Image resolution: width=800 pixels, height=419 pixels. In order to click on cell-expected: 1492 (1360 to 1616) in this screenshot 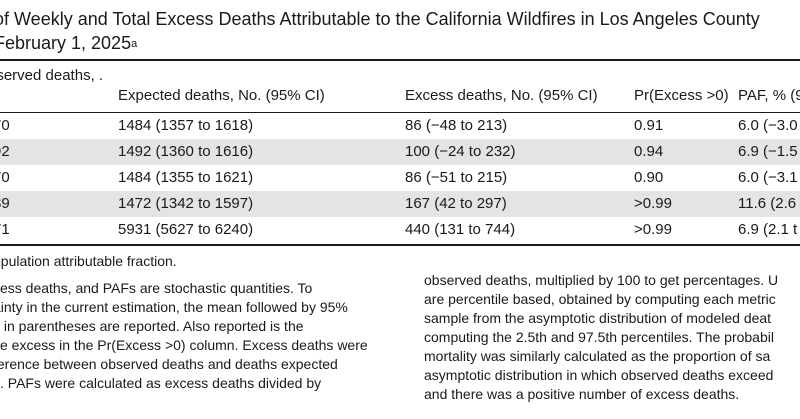, I will do `click(186, 151)`.